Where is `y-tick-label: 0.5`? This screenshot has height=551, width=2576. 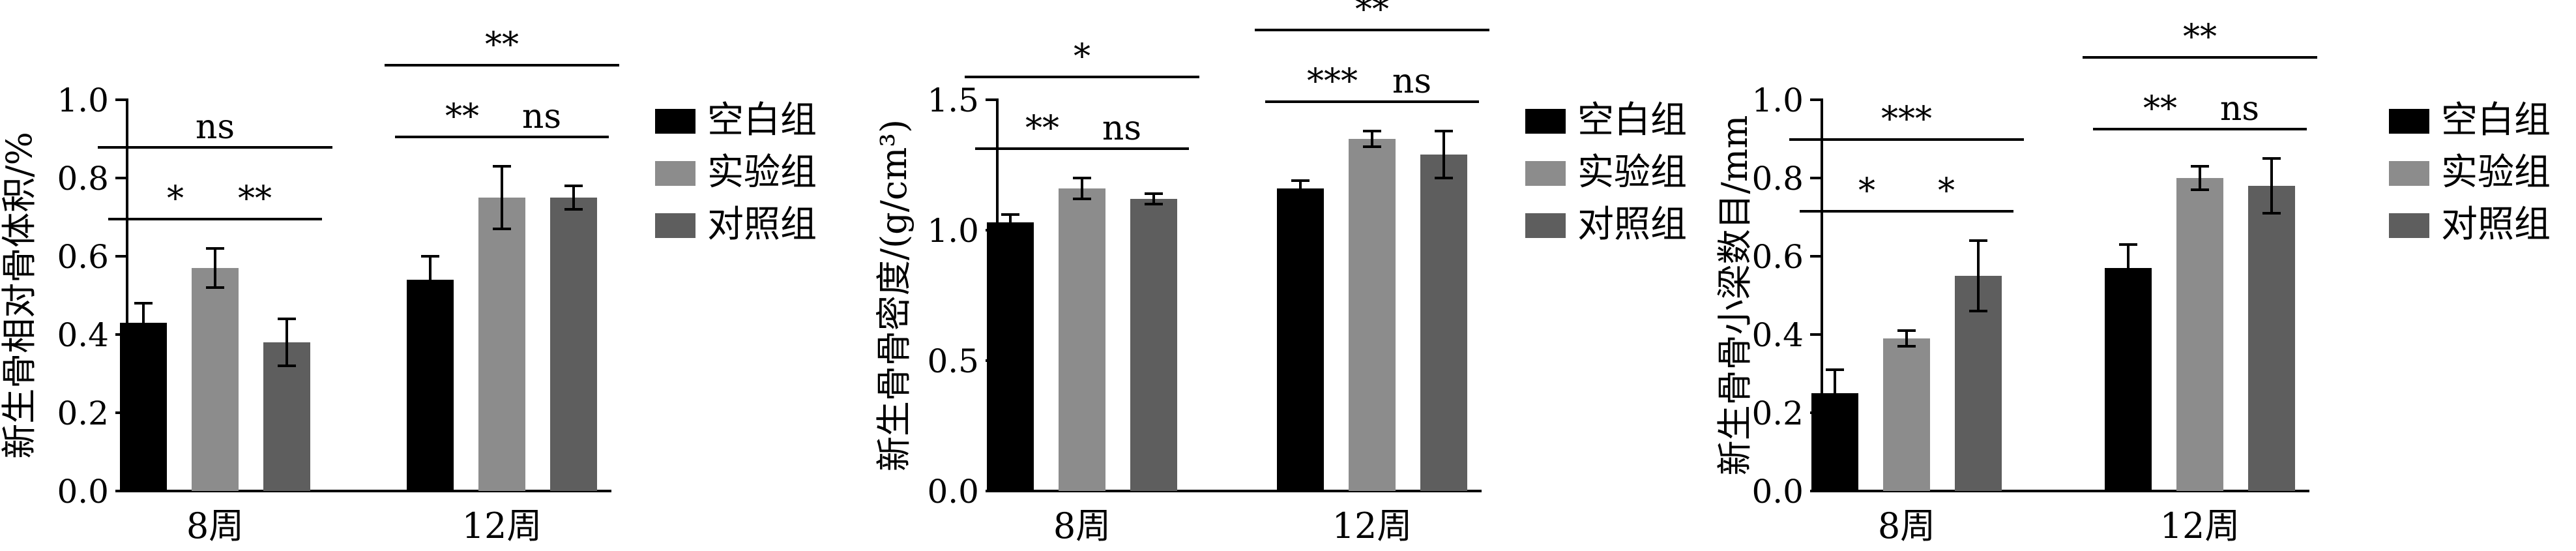 y-tick-label: 0.5 is located at coordinates (953, 361).